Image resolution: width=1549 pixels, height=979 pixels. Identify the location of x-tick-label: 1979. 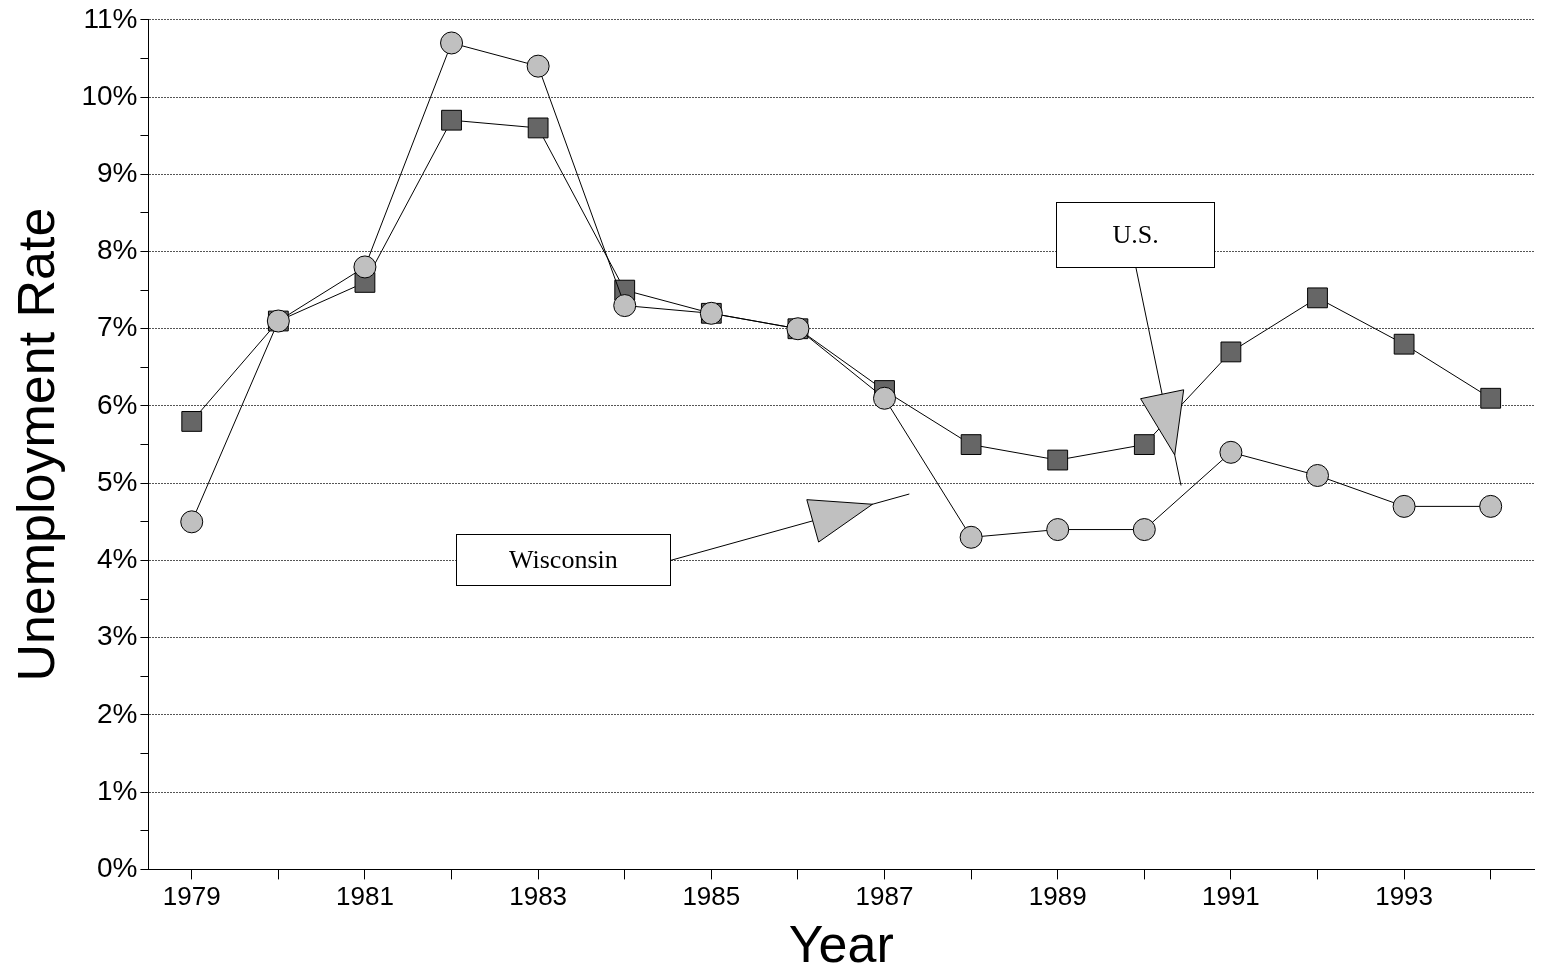
(191, 896).